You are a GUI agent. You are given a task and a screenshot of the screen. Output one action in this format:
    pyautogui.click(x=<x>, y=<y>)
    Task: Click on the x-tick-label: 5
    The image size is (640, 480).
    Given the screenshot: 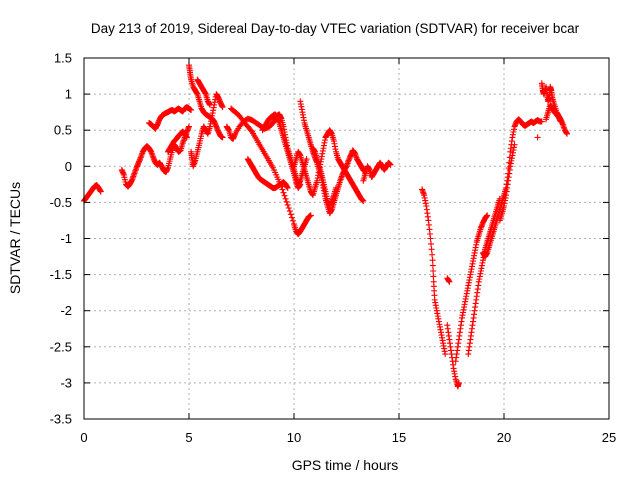 What is the action you would take?
    pyautogui.click(x=188, y=437)
    